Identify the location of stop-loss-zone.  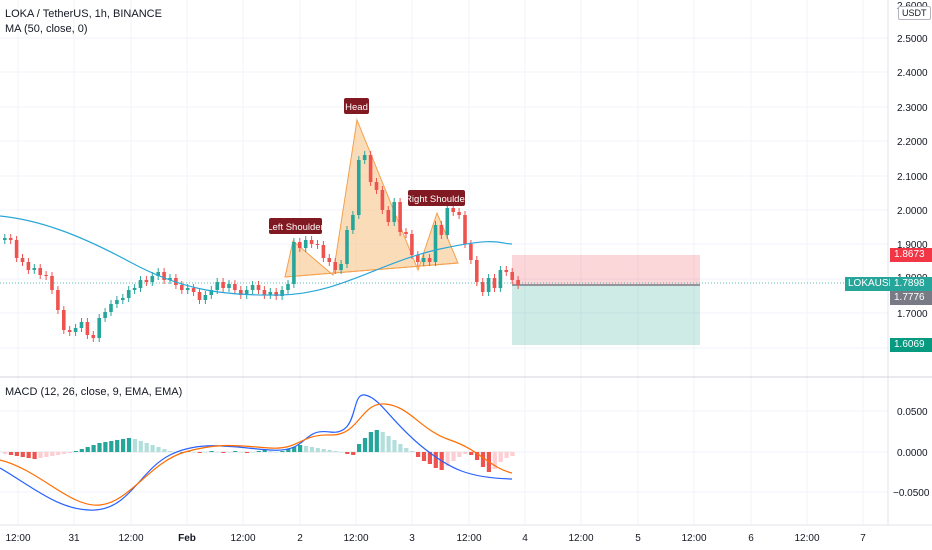
(606, 270).